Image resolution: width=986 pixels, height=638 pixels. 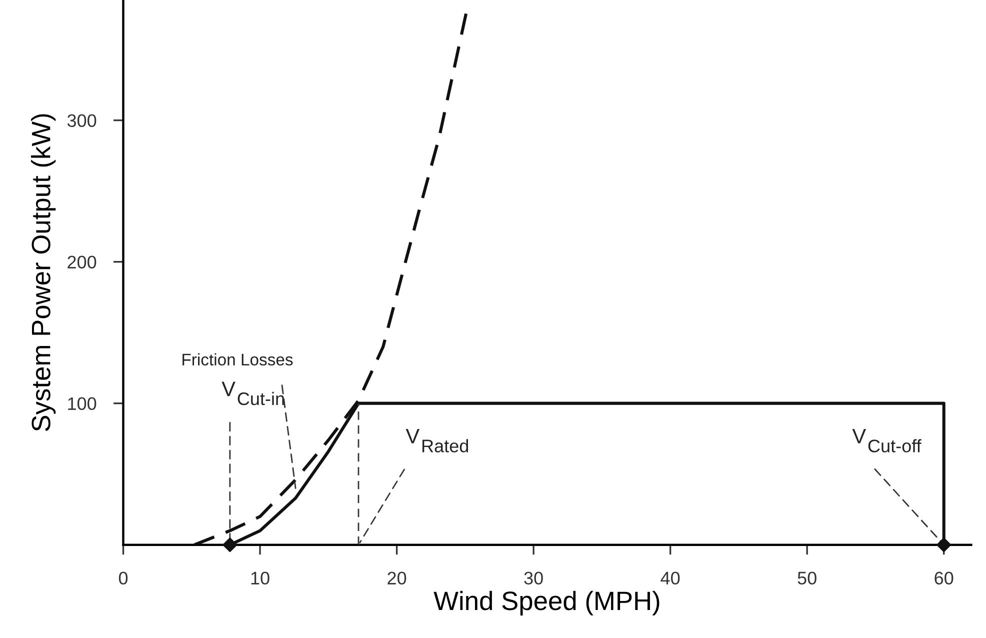 I want to click on annotation: Friction Losses, so click(x=237, y=359).